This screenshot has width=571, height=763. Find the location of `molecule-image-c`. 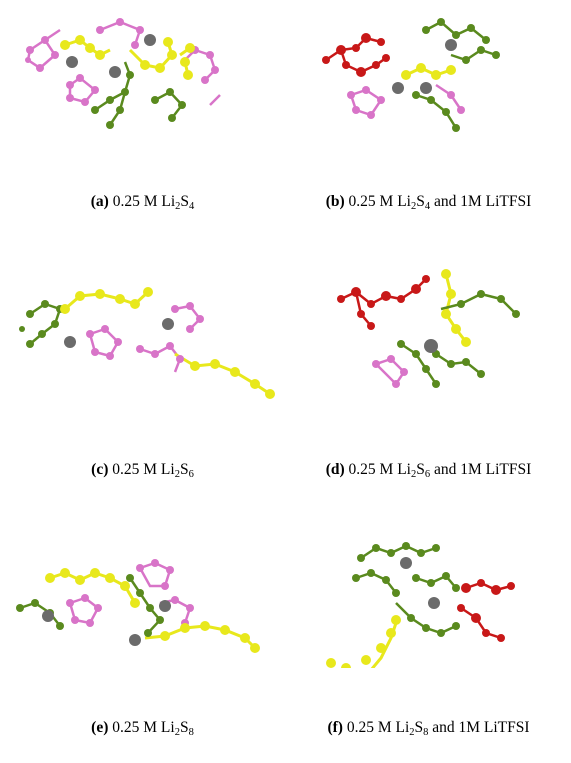

molecule-image-c is located at coordinates (147, 343).